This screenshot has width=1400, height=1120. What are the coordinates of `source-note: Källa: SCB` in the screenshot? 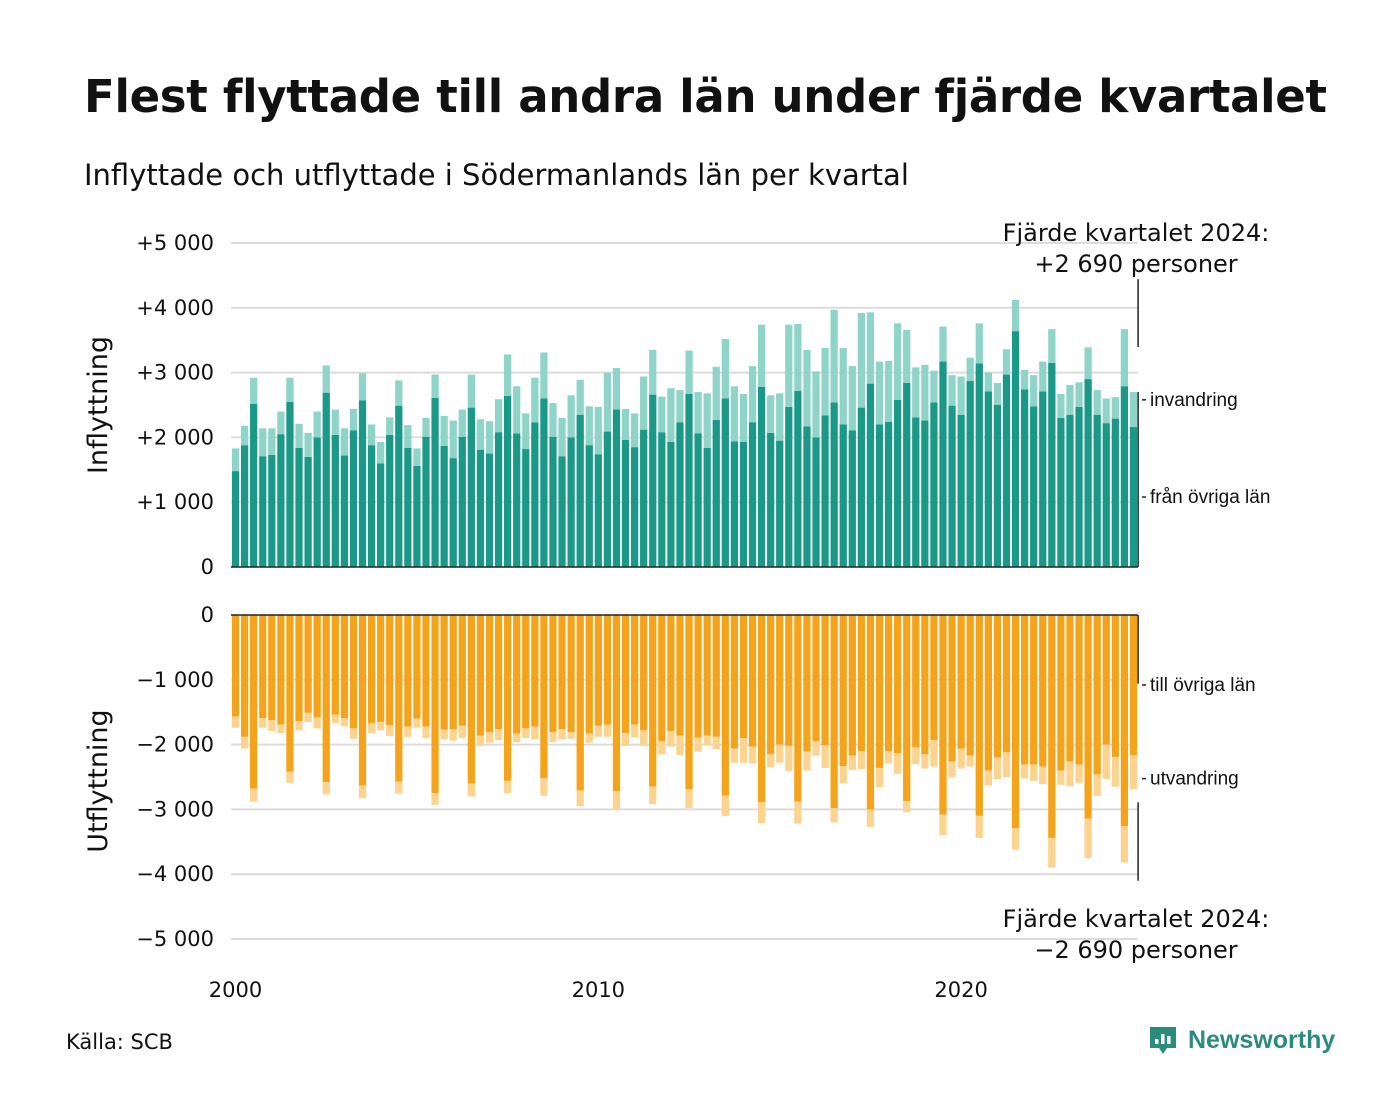 It's located at (119, 1042).